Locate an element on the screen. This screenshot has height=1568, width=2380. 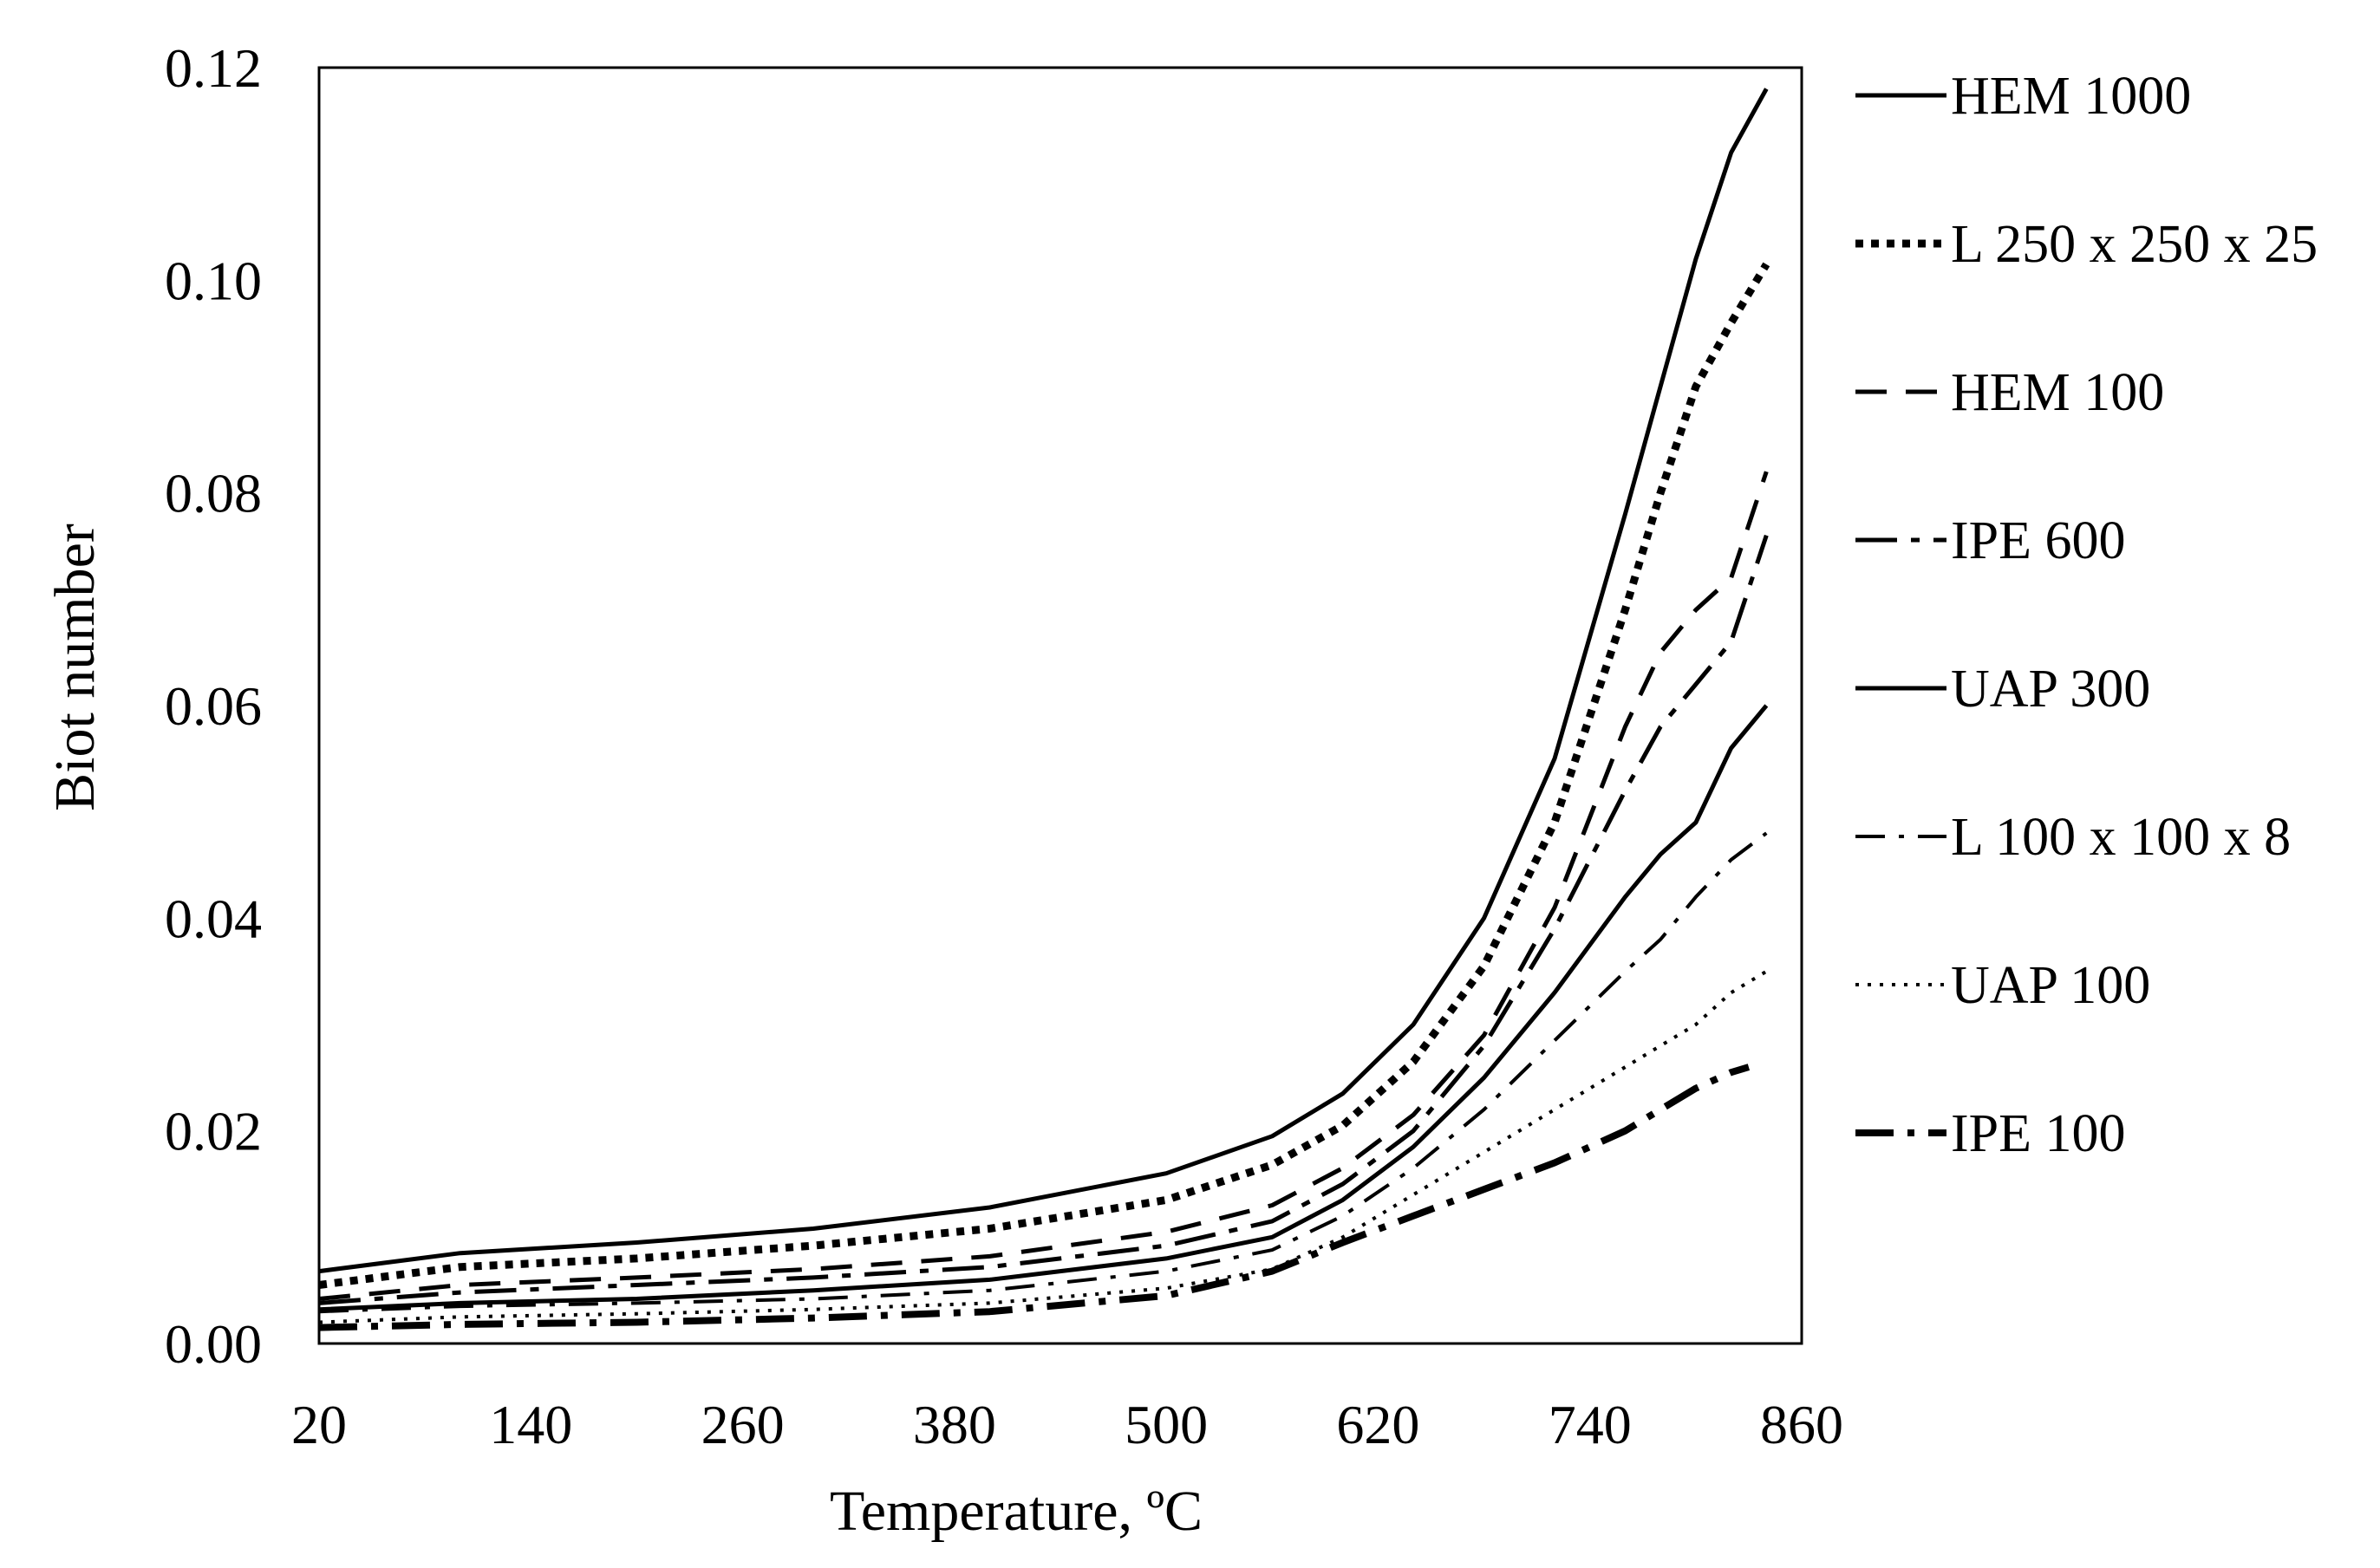
x-tick-label: 500 is located at coordinates (1166, 1424).